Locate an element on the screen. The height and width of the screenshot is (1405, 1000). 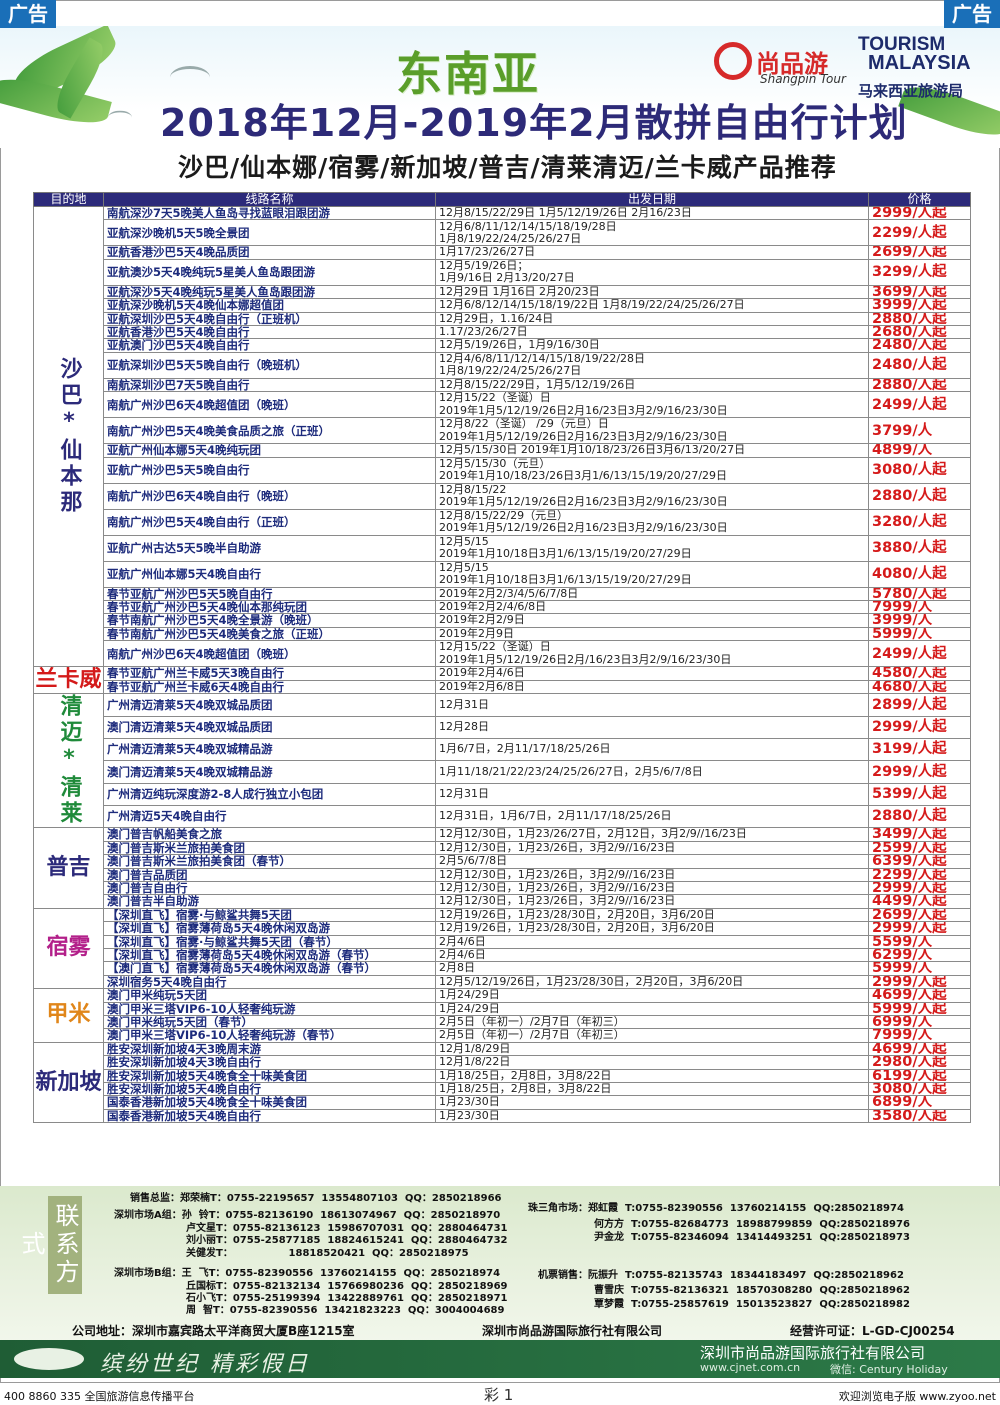
route-cell: 南航深沙7天5晚美人鱼岛寻找蓝眼泪跟团游 is located at coordinates (269, 213).